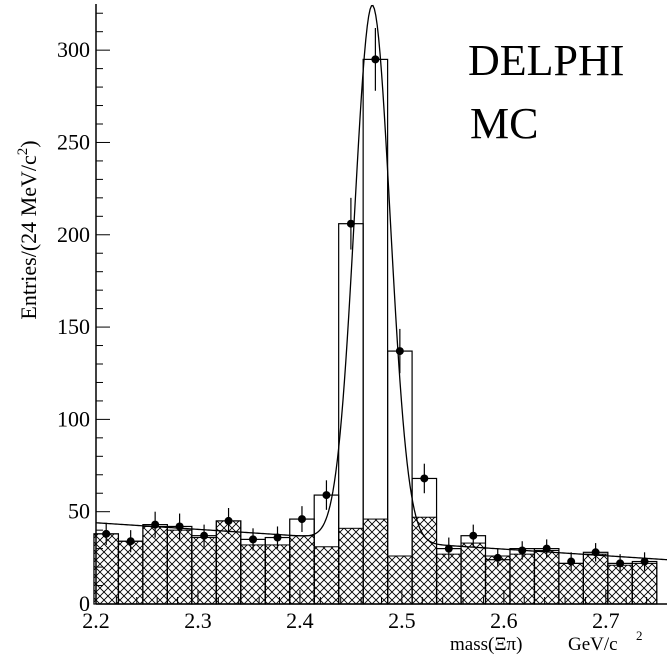  Describe the element at coordinates (84, 603) in the screenshot. I see `y-tick-label: 0` at that location.